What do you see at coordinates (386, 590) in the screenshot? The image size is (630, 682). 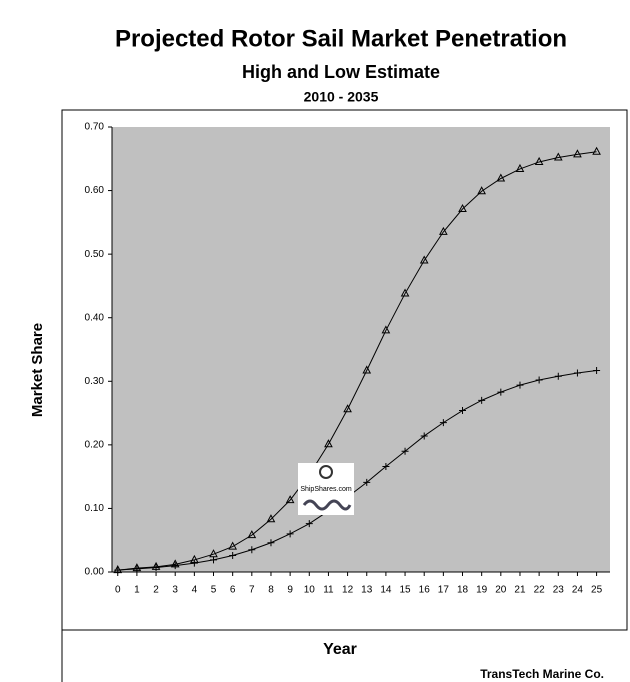 I see `x-tick-label: 14` at bounding box center [386, 590].